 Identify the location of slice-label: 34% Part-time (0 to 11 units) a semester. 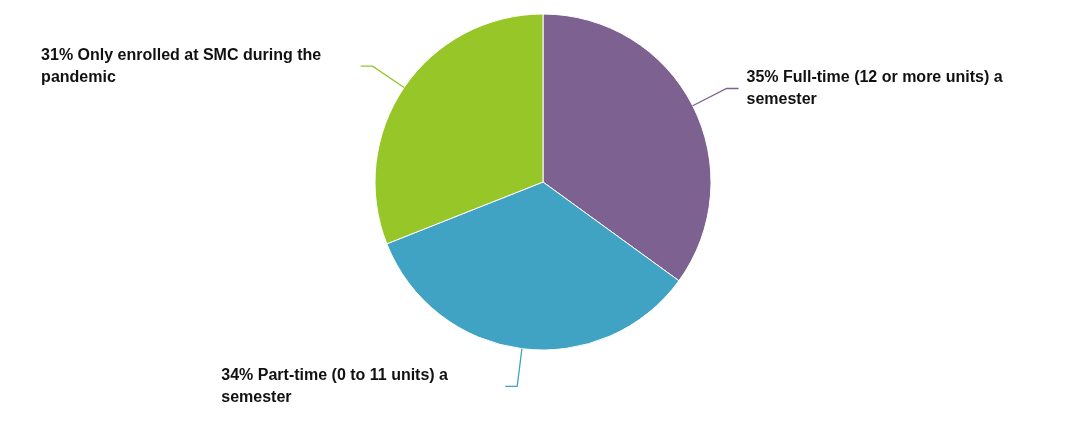
(335, 386).